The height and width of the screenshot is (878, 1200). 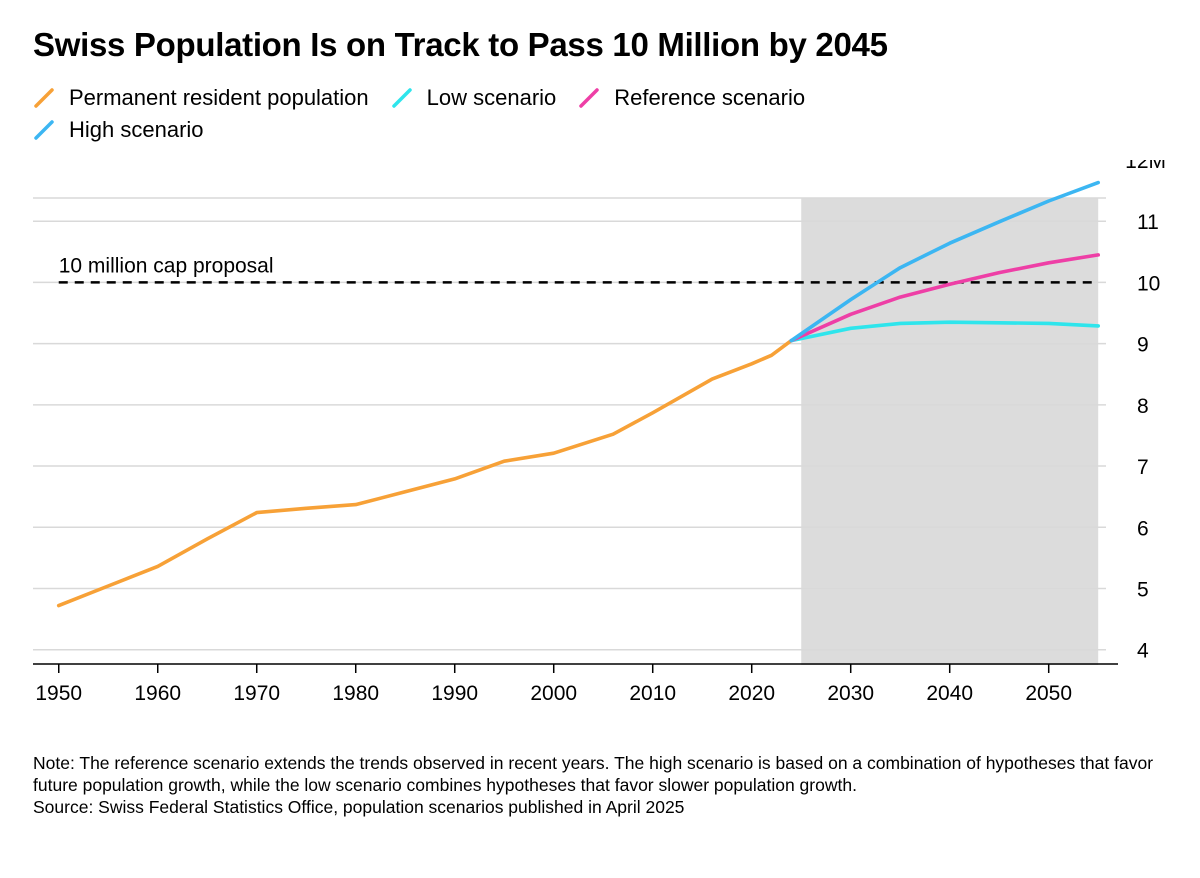 I want to click on y-tick-label: 5, so click(x=1143, y=589).